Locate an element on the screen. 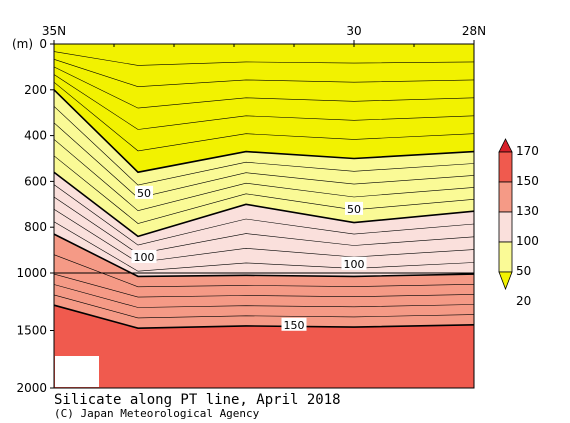  y-axis-unit-label: (m) is located at coordinates (22, 44).